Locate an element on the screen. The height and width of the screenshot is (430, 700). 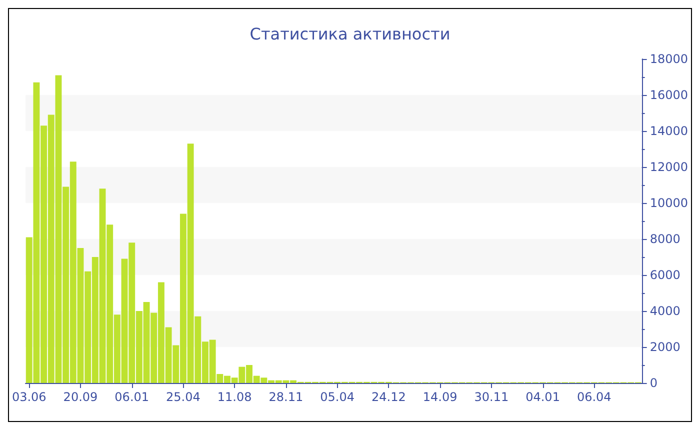
x-tick-label: 25.04 is located at coordinates (183, 397).